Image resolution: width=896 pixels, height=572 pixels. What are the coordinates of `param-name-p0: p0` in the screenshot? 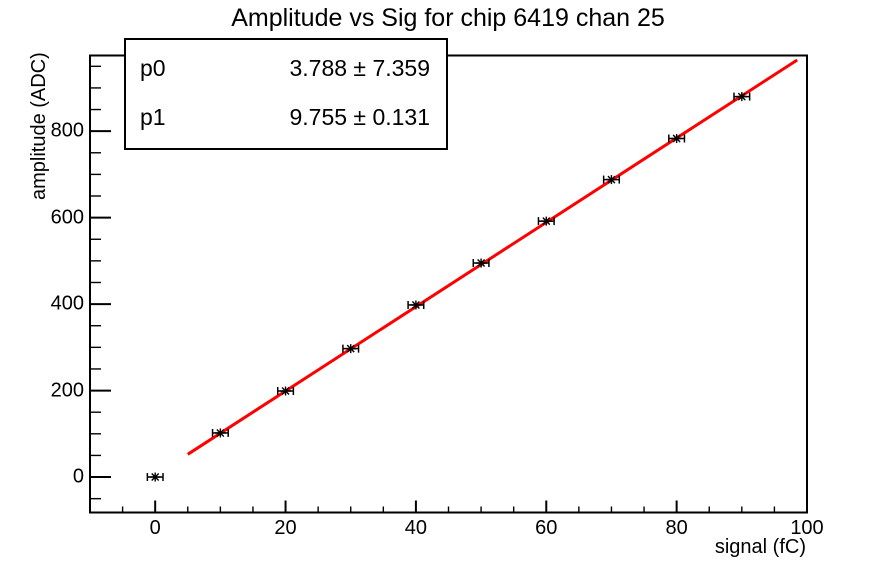 It's located at (153, 68).